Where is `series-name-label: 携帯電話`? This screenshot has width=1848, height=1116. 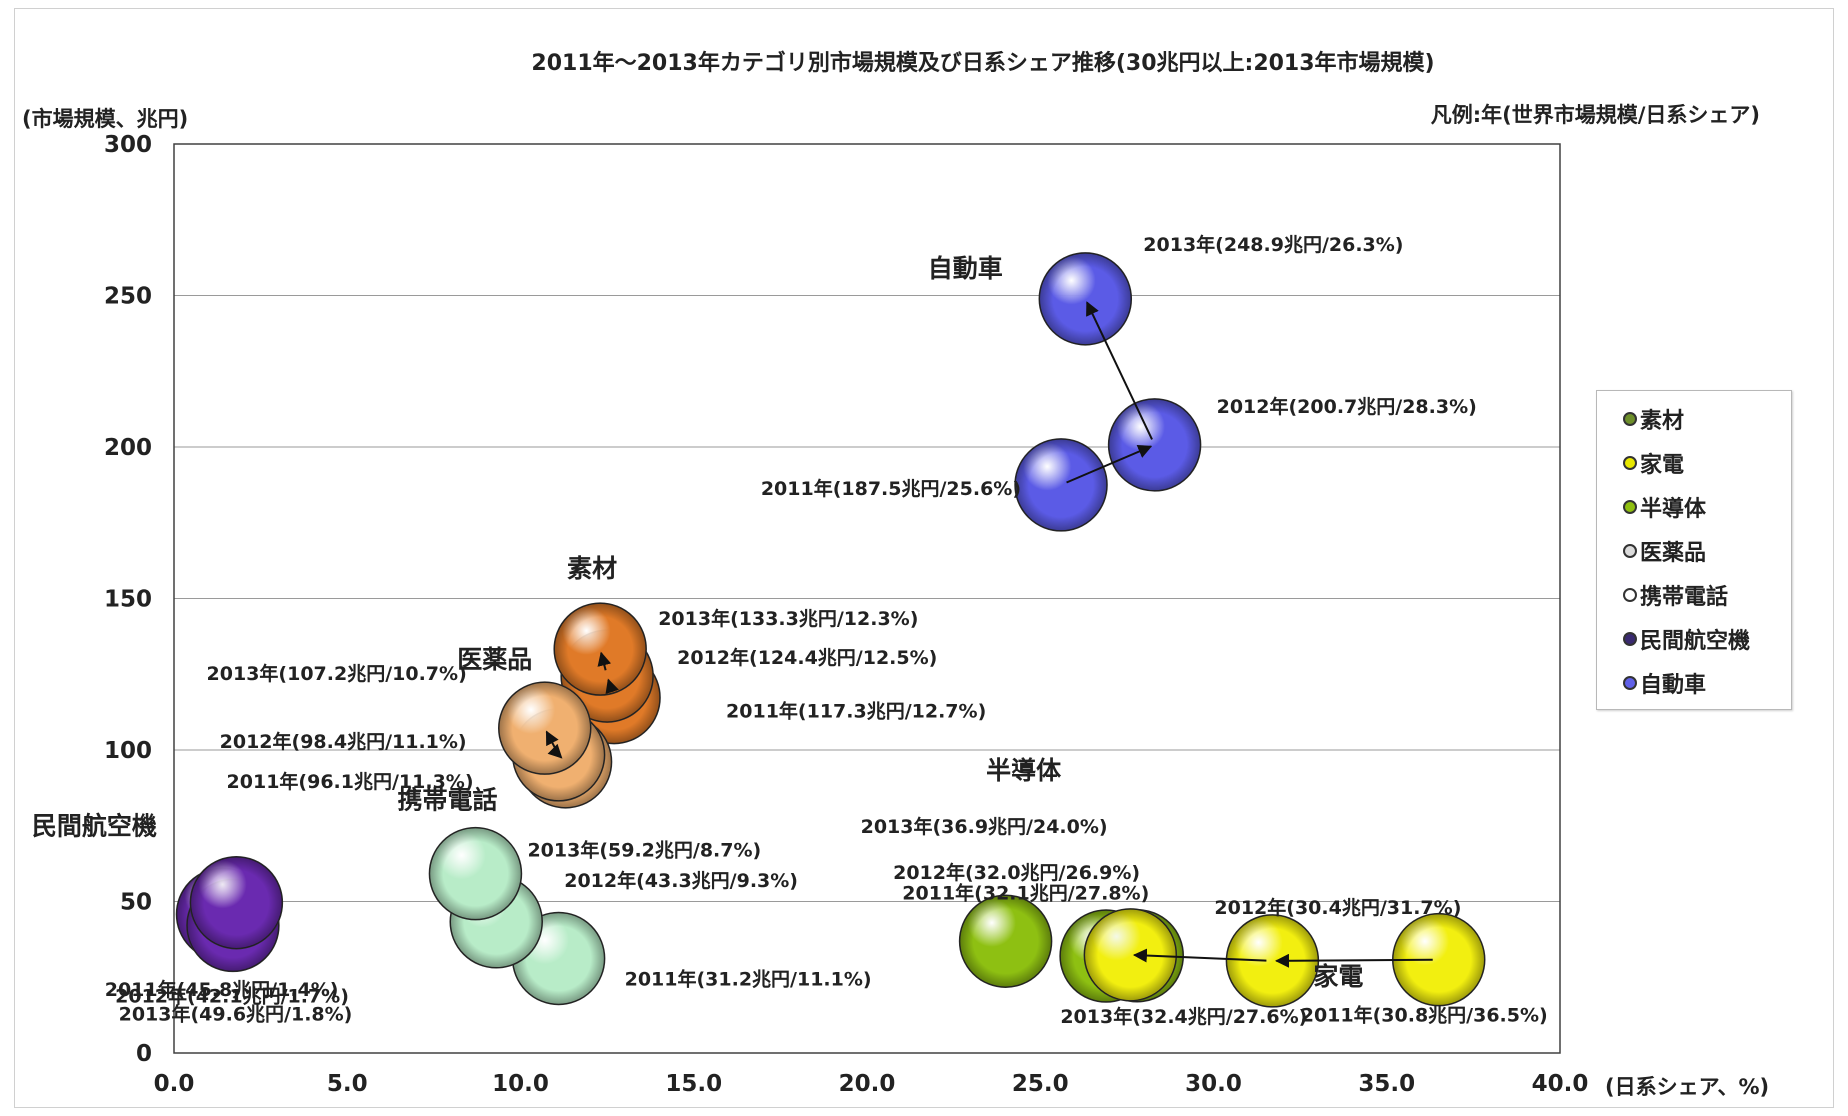
series-name-label: 携帯電話 is located at coordinates (447, 800).